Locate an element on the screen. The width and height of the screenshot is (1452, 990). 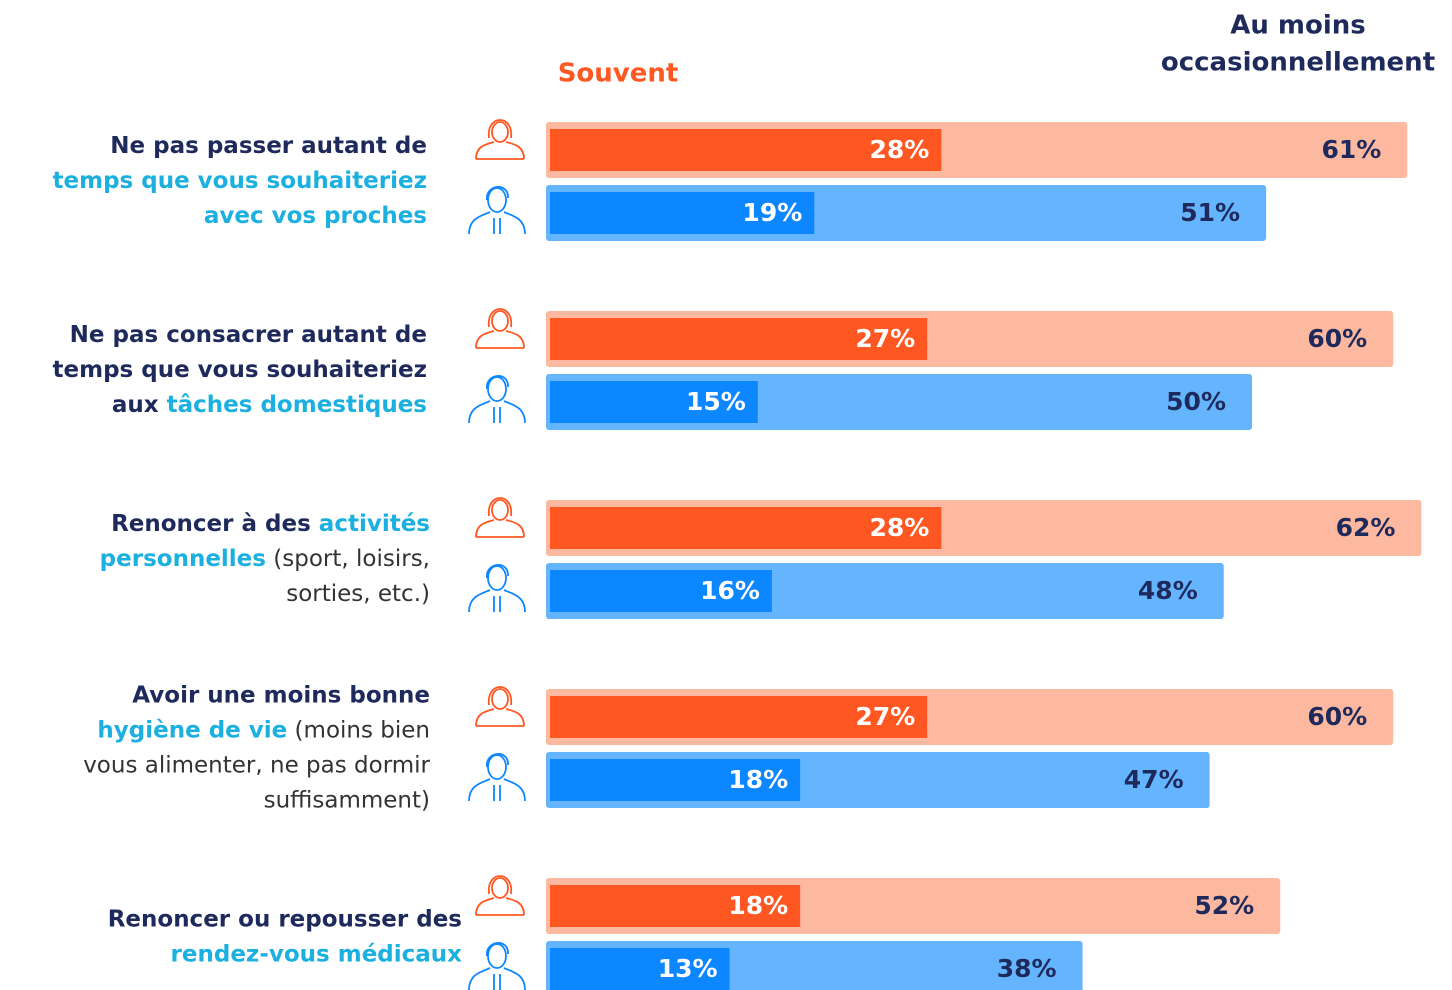
category-label: Renoncer ou repousser des is located at coordinates (285, 919).